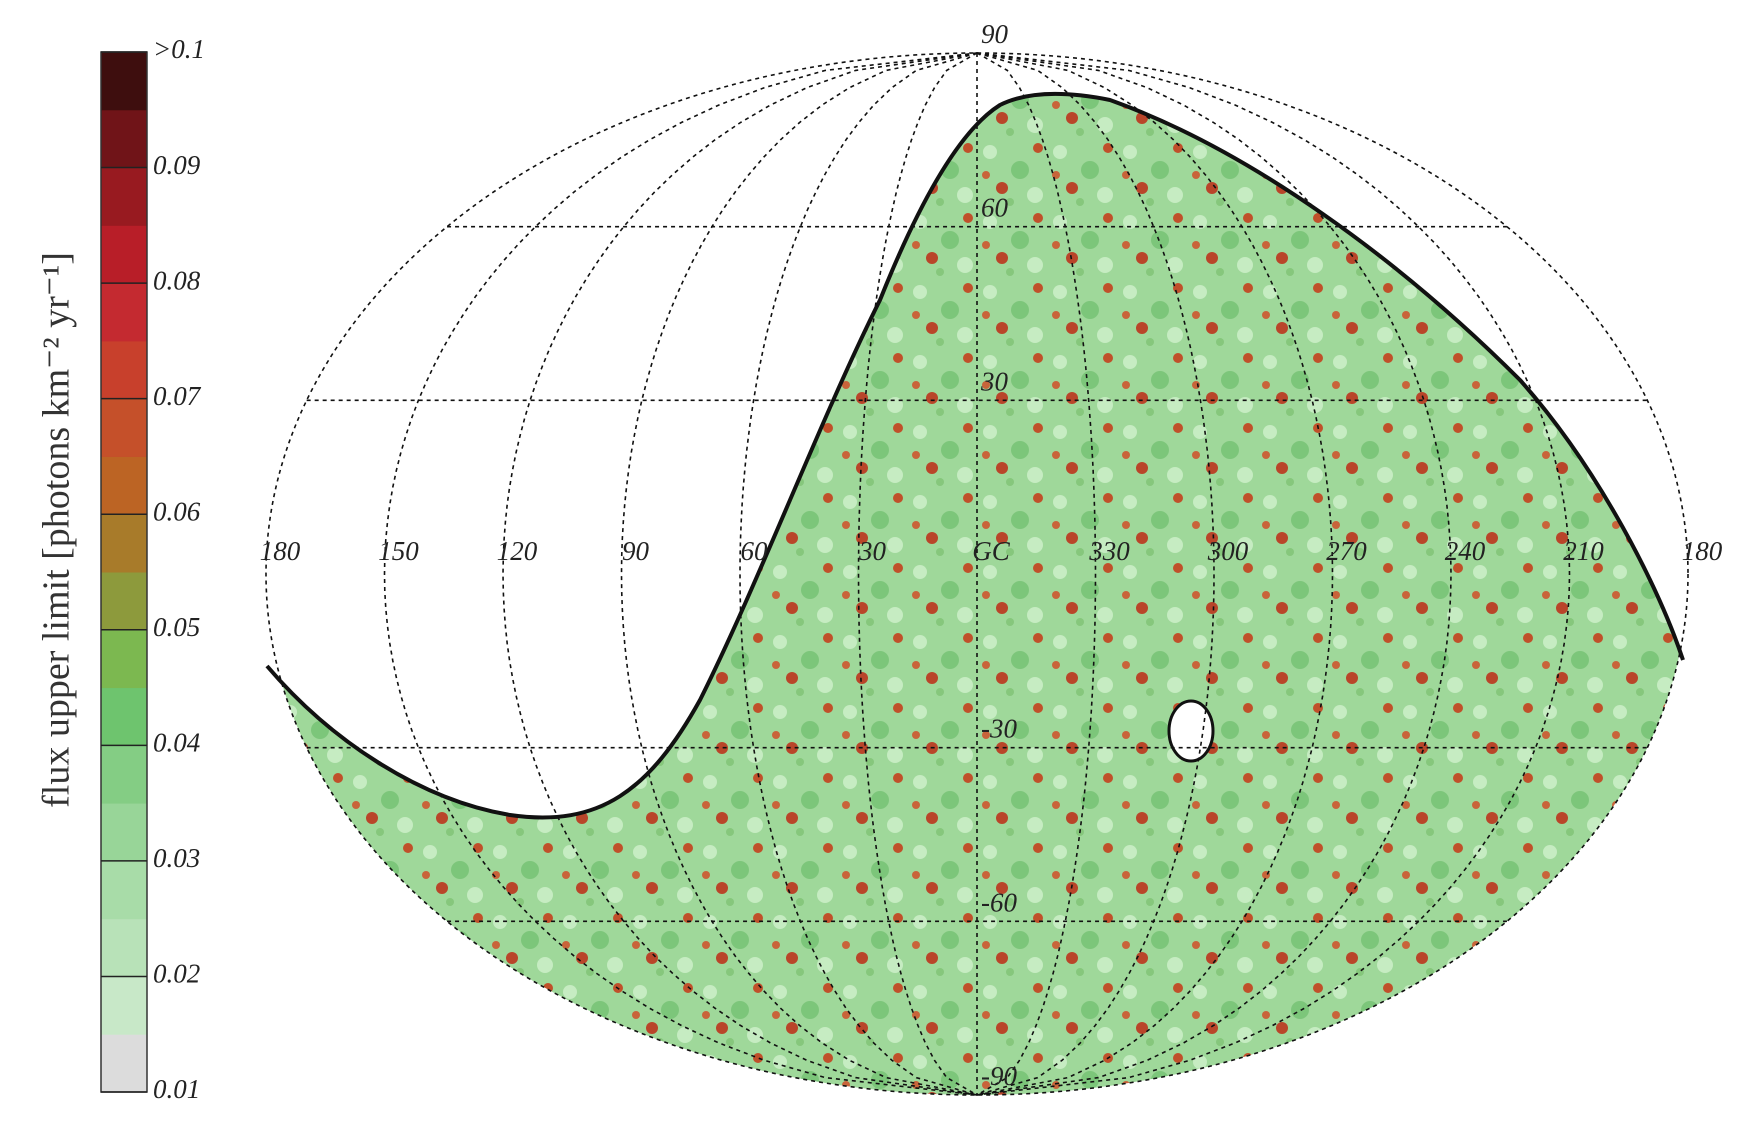 The image size is (1760, 1128). I want to click on longitude-label: 30, so click(872, 551).